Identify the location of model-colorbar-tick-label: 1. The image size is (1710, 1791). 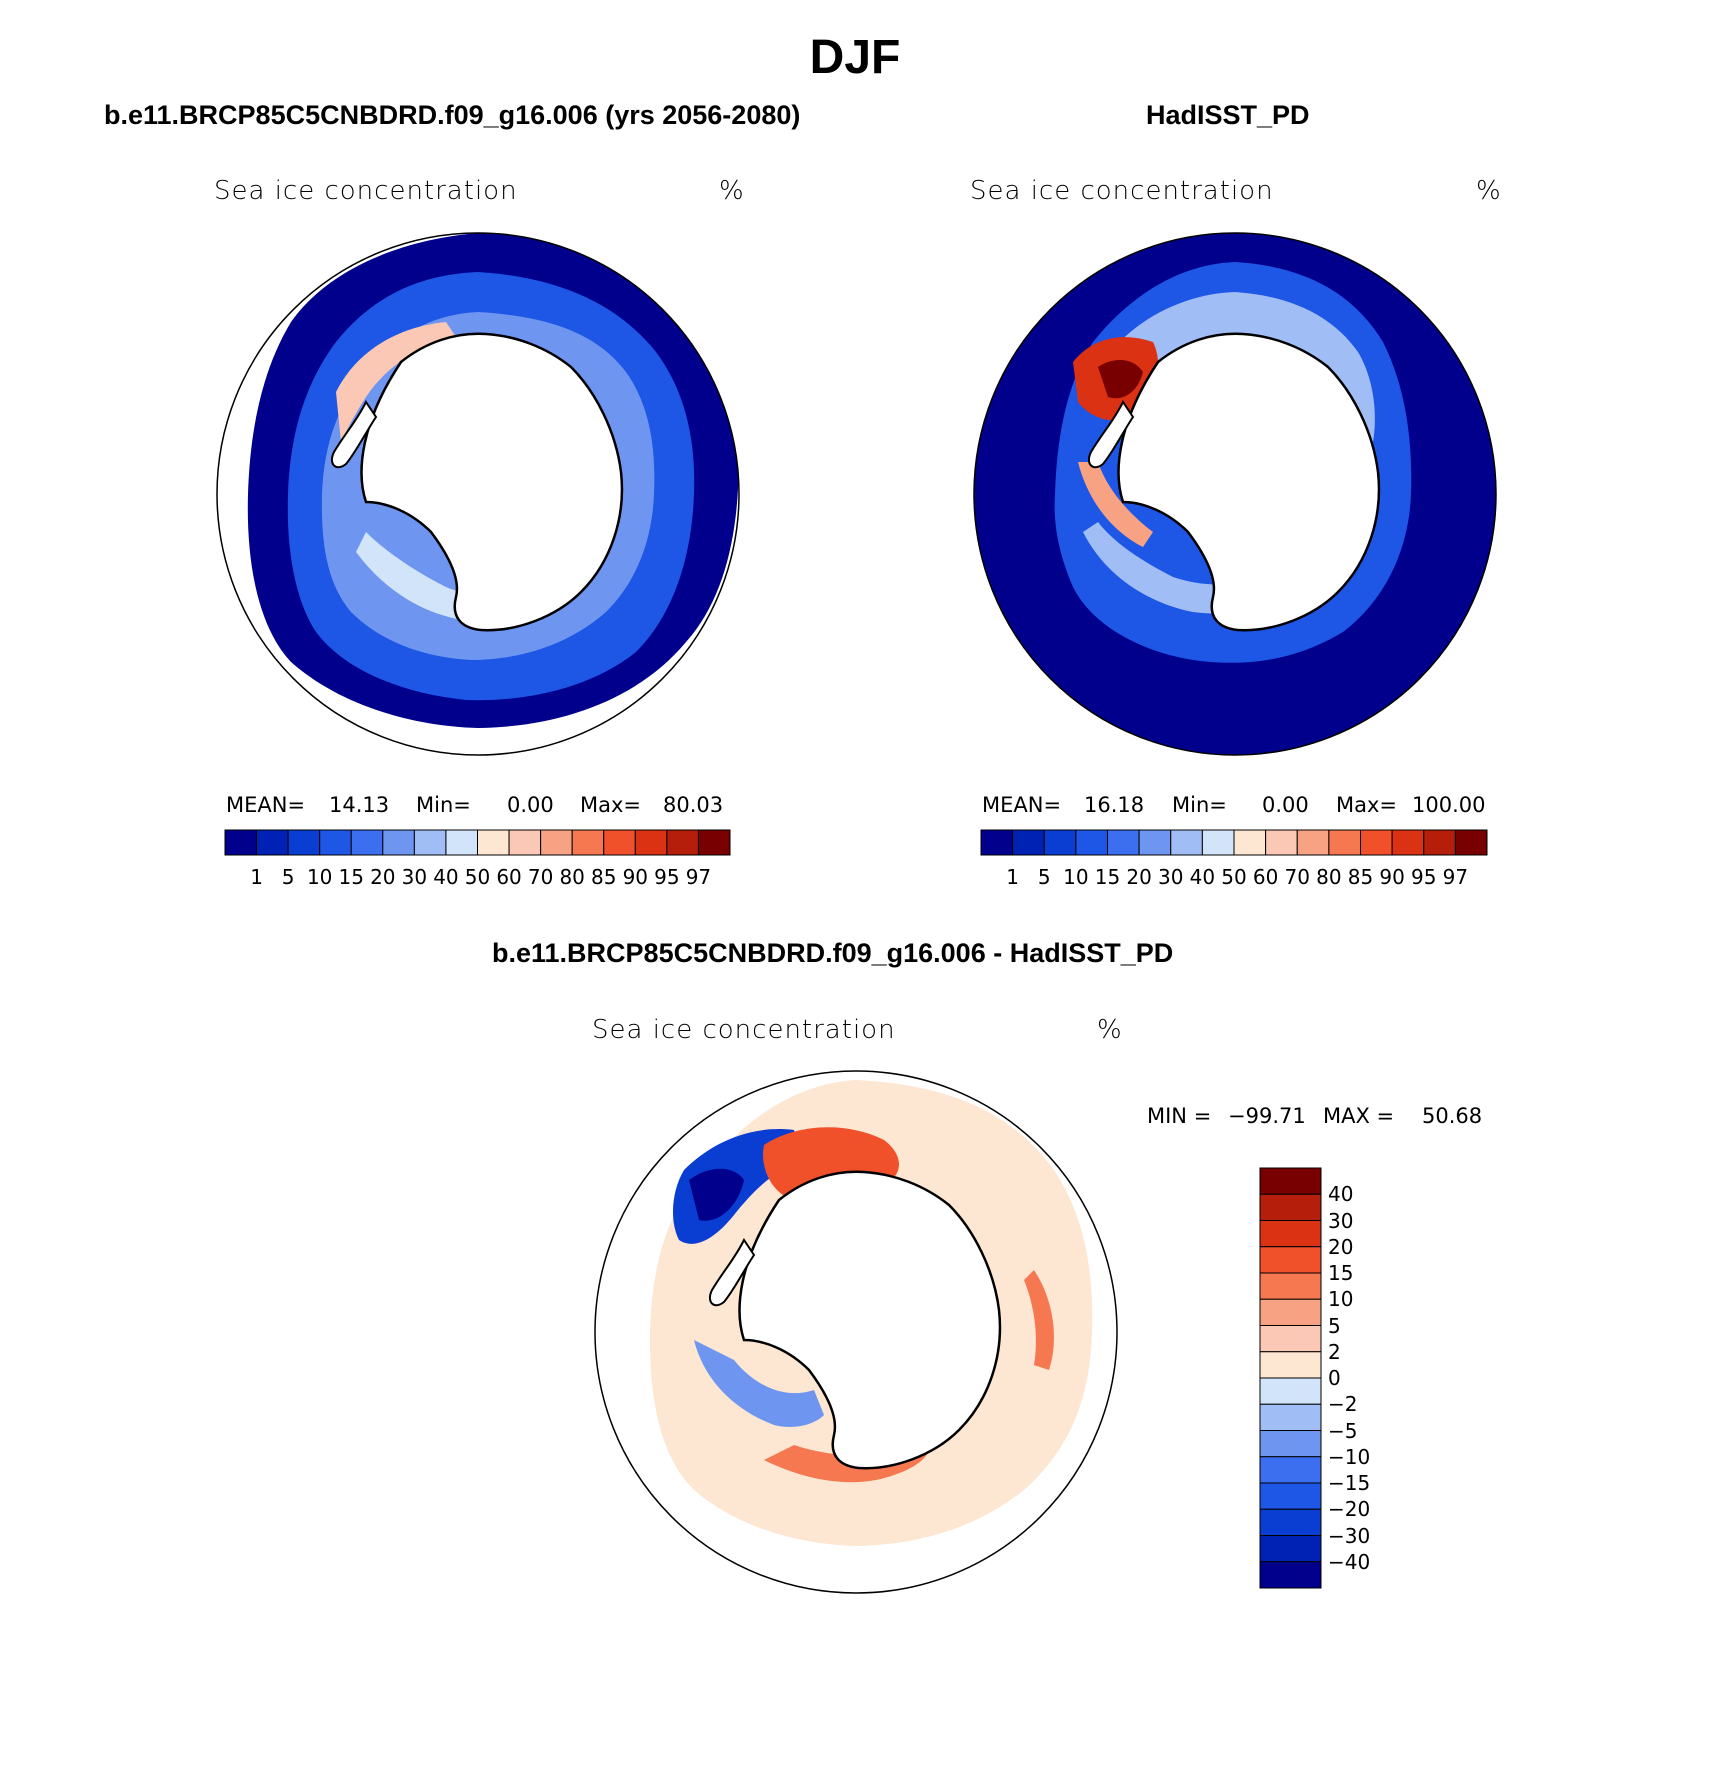
(256, 877).